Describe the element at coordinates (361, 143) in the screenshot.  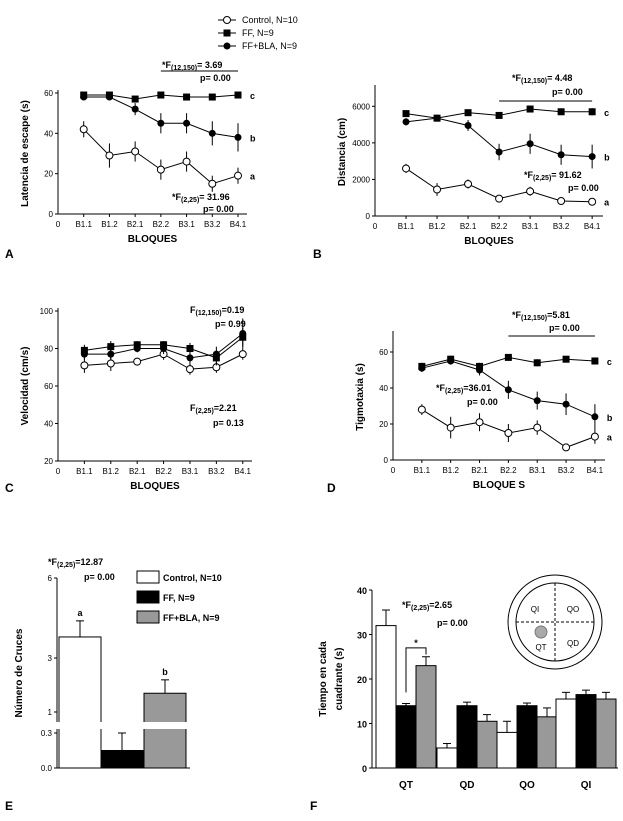
I see `y-tick-label-b: 4000` at that location.